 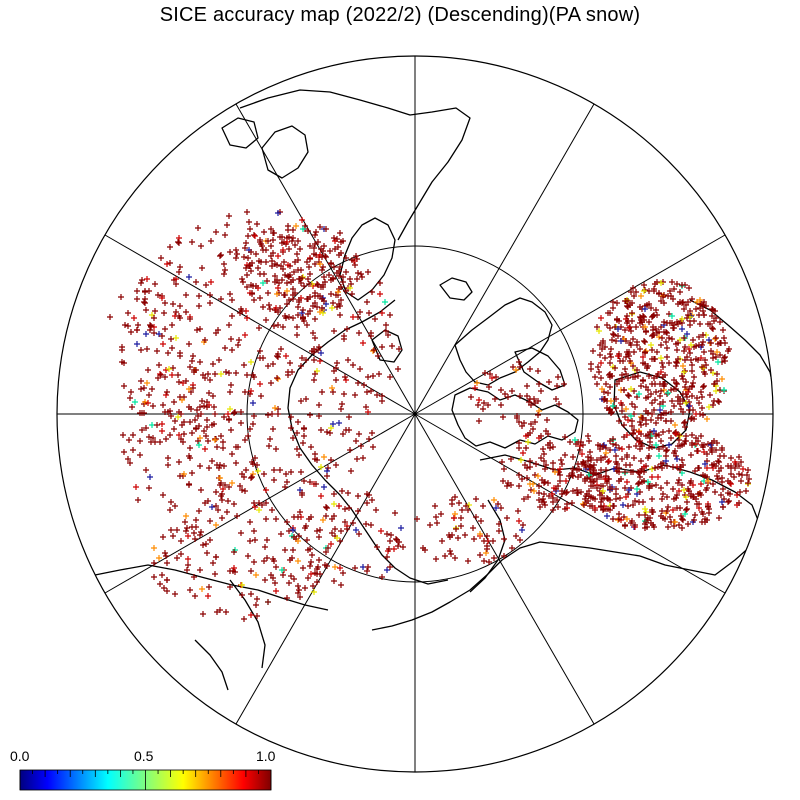 I want to click on novaya-zemlya-coast, so click(x=387, y=346).